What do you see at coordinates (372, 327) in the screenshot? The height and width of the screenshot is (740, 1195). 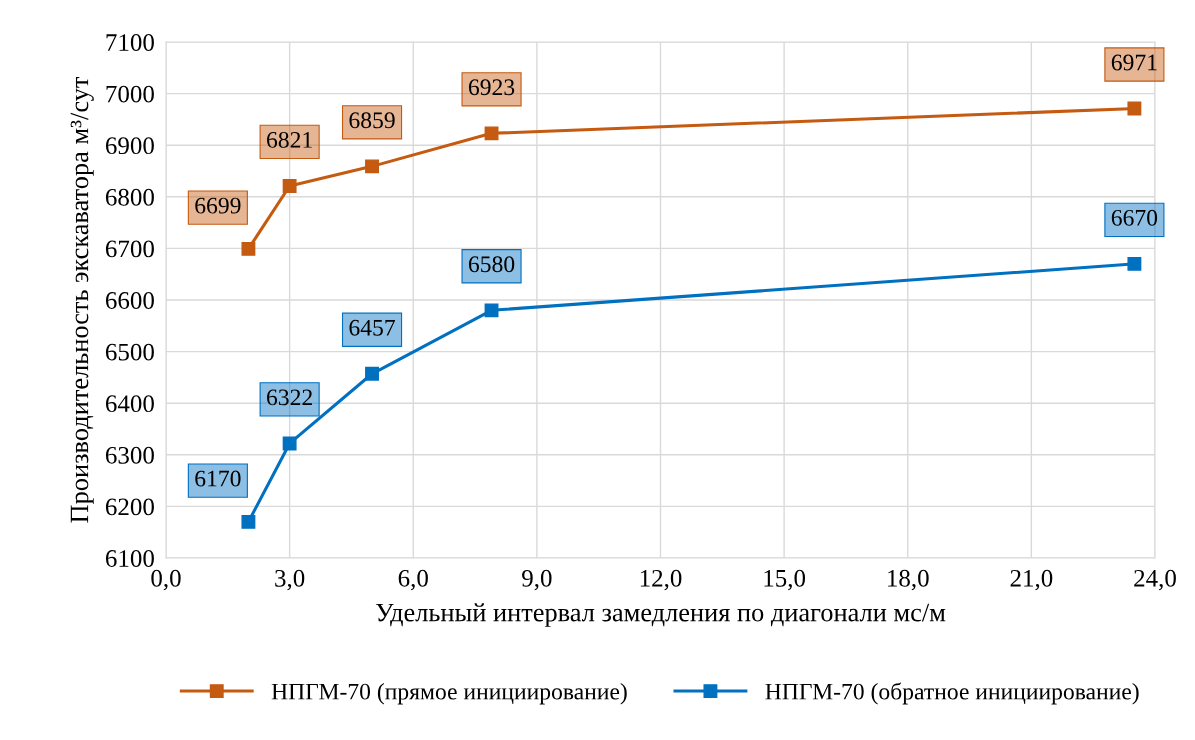 I see `data-label: 6457` at bounding box center [372, 327].